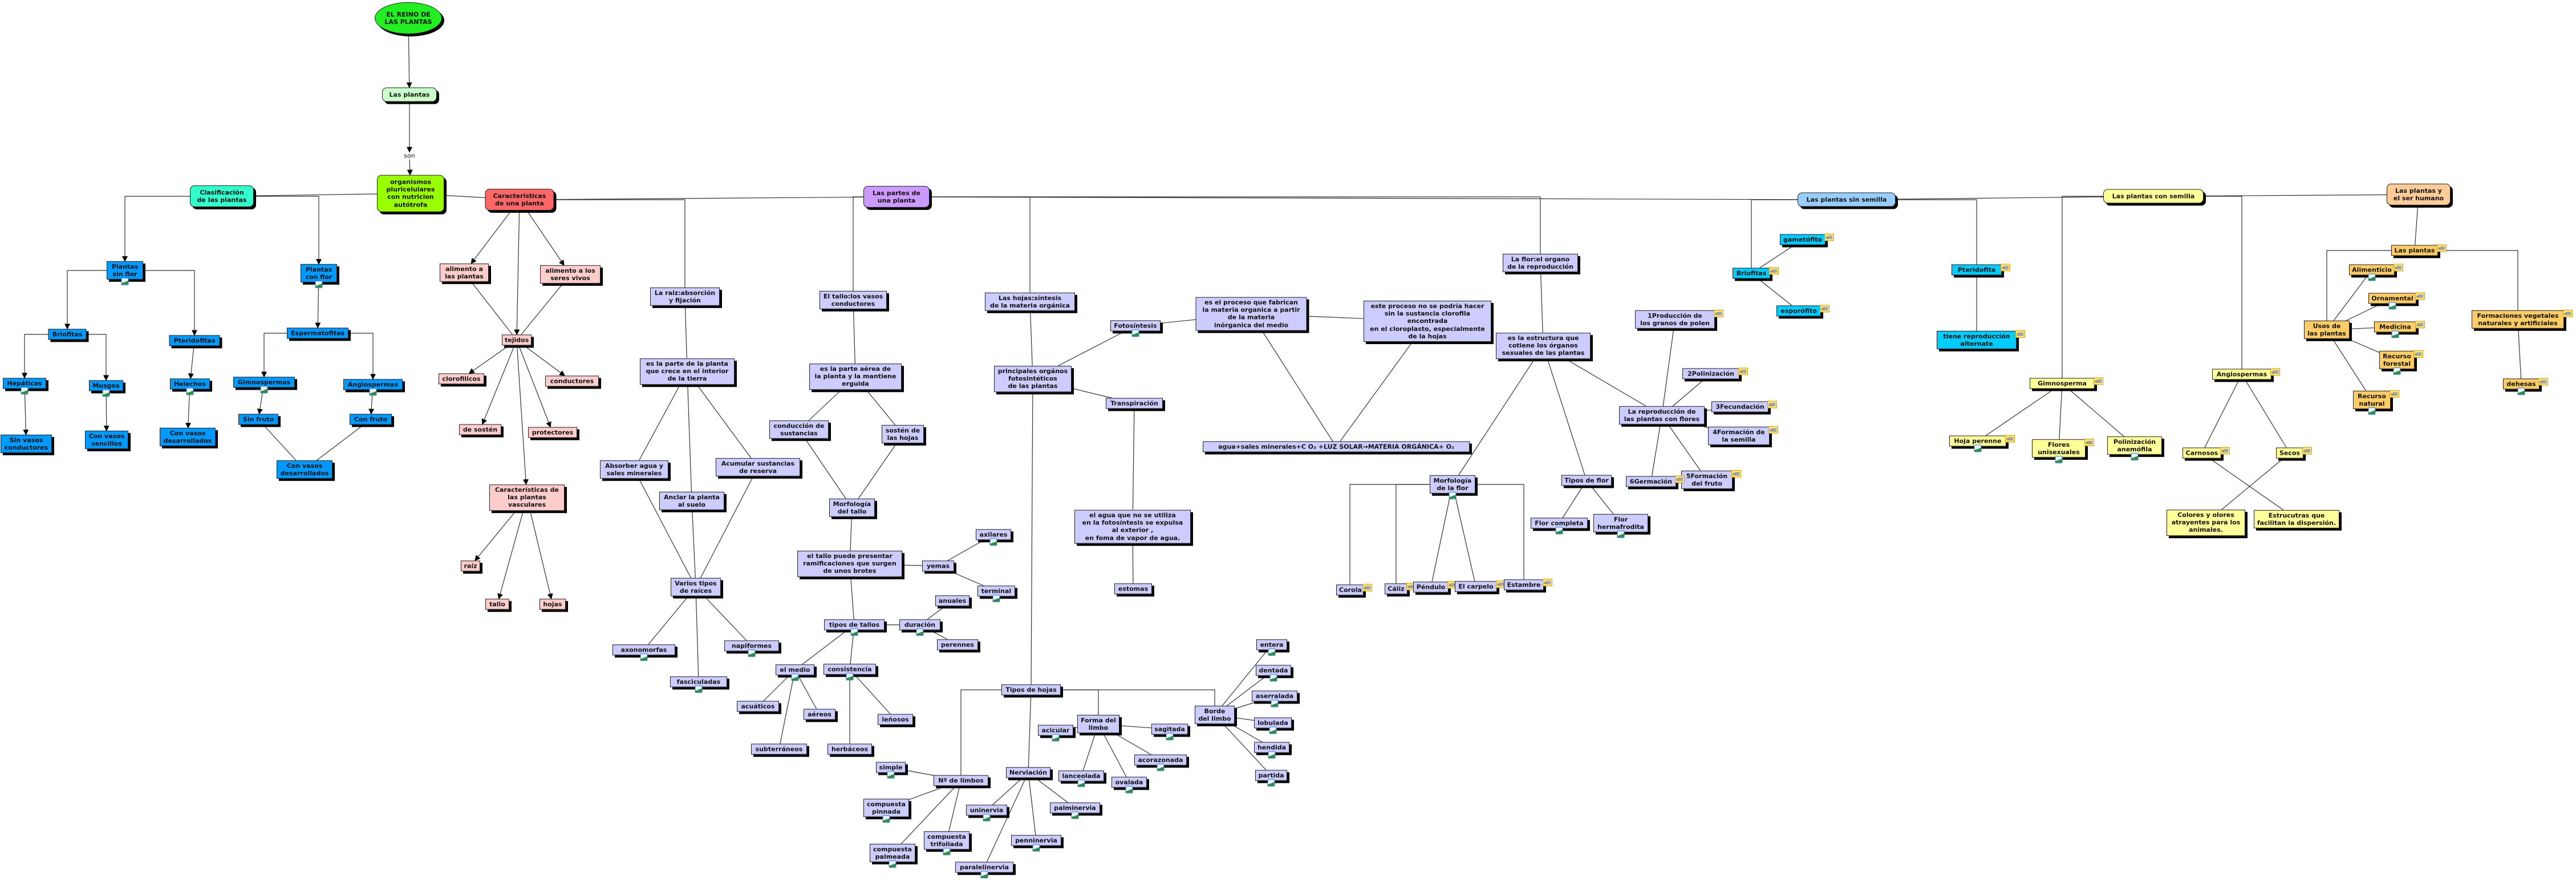 The image size is (2576, 885). What do you see at coordinates (1981, 340) in the screenshot?
I see `concept-node-tiene: tiene reproducción alternate a` at bounding box center [1981, 340].